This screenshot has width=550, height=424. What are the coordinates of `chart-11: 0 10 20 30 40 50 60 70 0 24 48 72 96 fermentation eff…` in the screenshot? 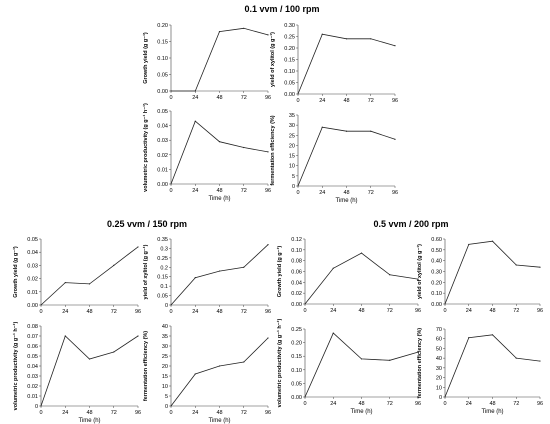 It's located at (480, 371).